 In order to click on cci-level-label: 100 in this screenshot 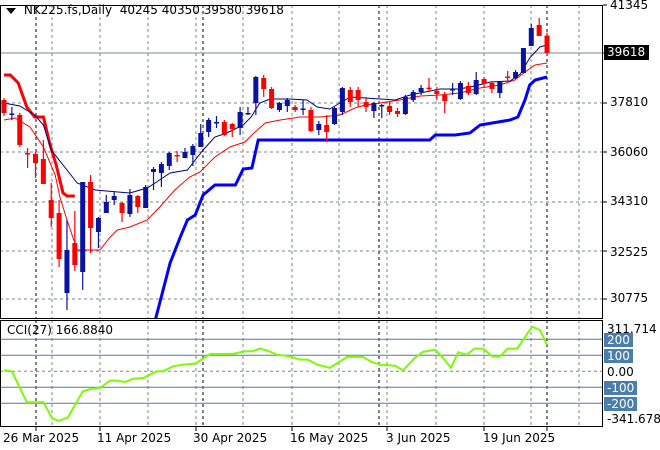, I will do `click(618, 356)`.